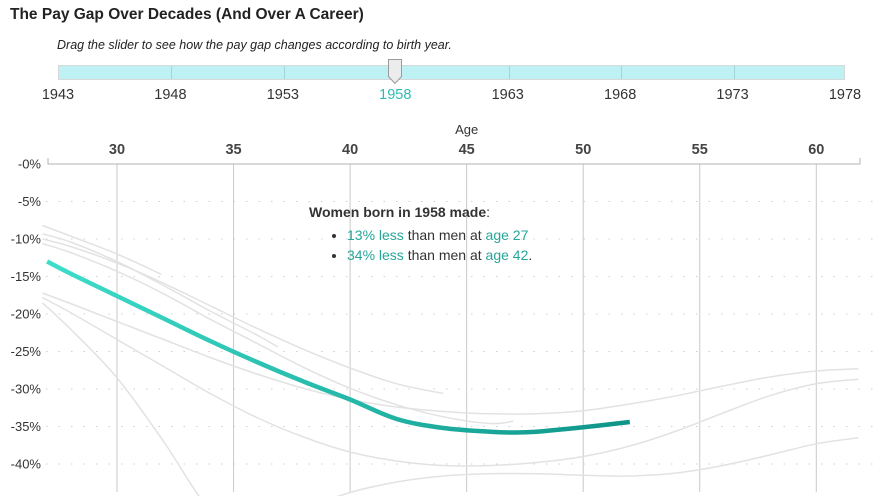  What do you see at coordinates (845, 95) in the screenshot?
I see `slider-year-label-1978: 1978` at bounding box center [845, 95].